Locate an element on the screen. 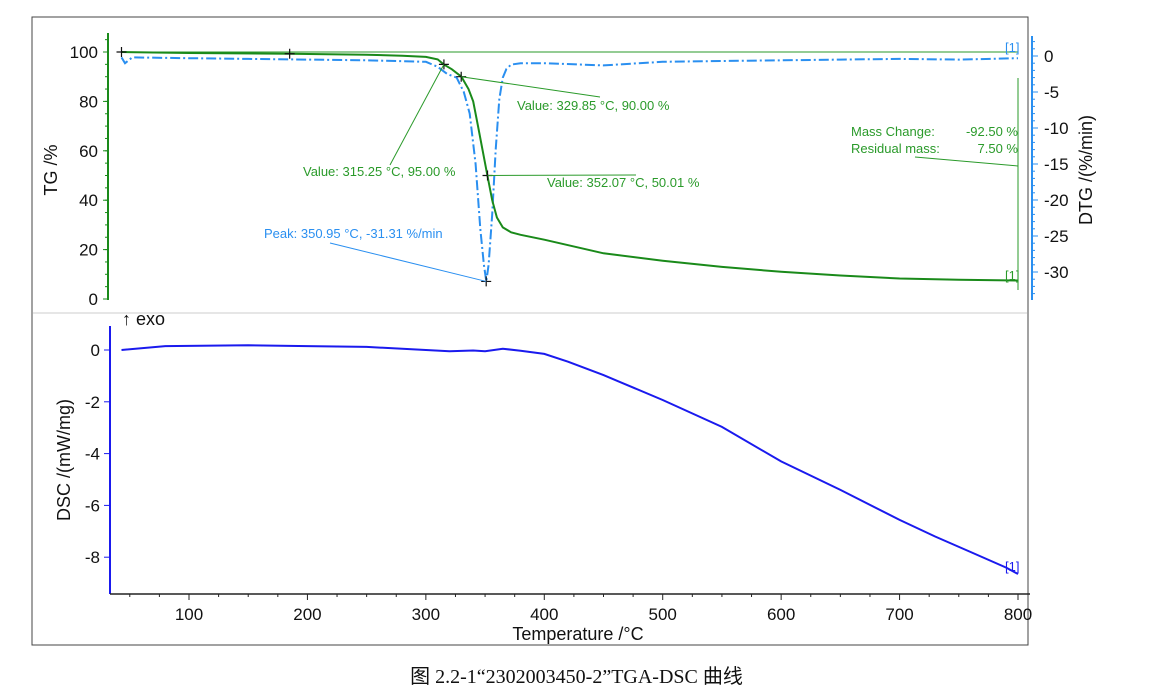 The height and width of the screenshot is (689, 1153). x-tick-label: 300 is located at coordinates (426, 614).